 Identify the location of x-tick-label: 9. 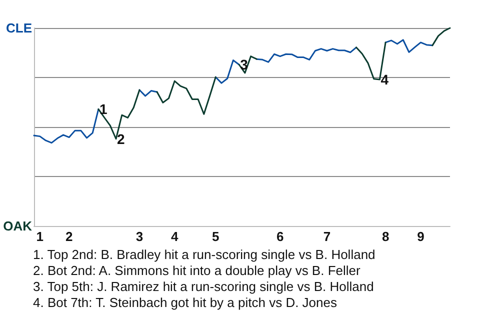
(420, 236).